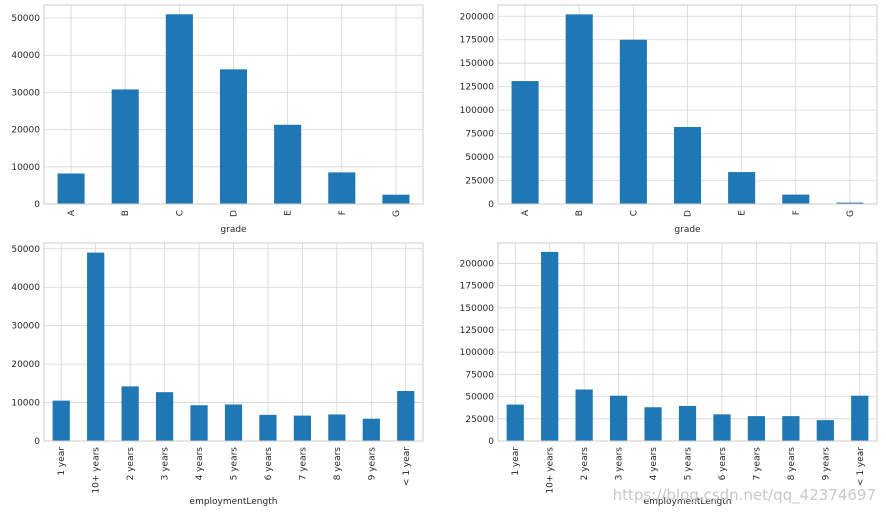 This screenshot has height=513, width=886. What do you see at coordinates (792, 464) in the screenshot?
I see `x-tick-label-8-years: 8 years` at bounding box center [792, 464].